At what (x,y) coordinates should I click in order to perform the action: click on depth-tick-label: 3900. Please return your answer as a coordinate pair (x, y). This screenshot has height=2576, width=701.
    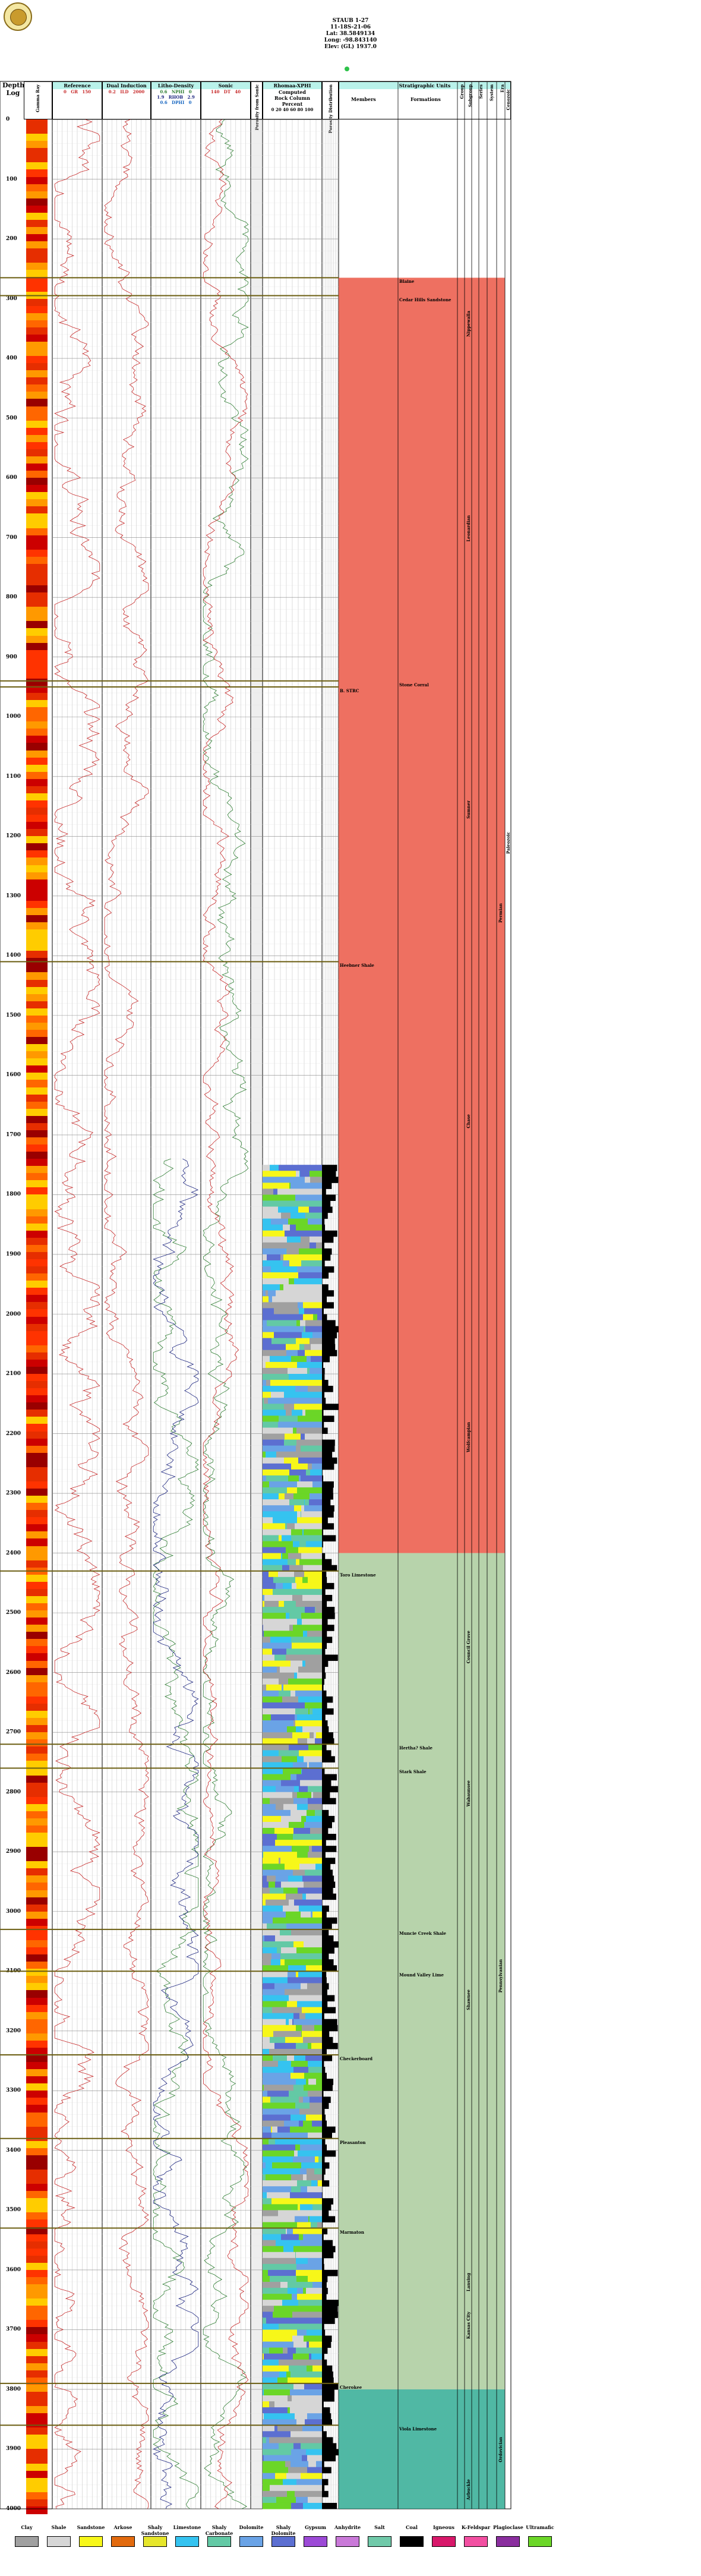
    Looking at the image, I should click on (13, 2449).